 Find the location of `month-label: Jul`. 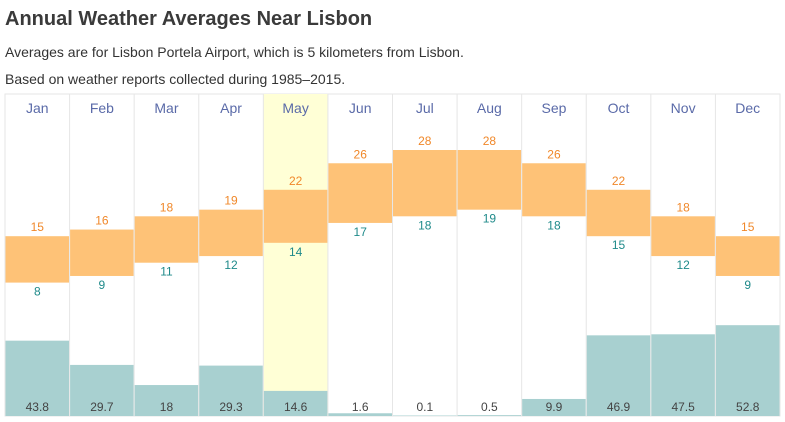

month-label: Jul is located at coordinates (425, 108).